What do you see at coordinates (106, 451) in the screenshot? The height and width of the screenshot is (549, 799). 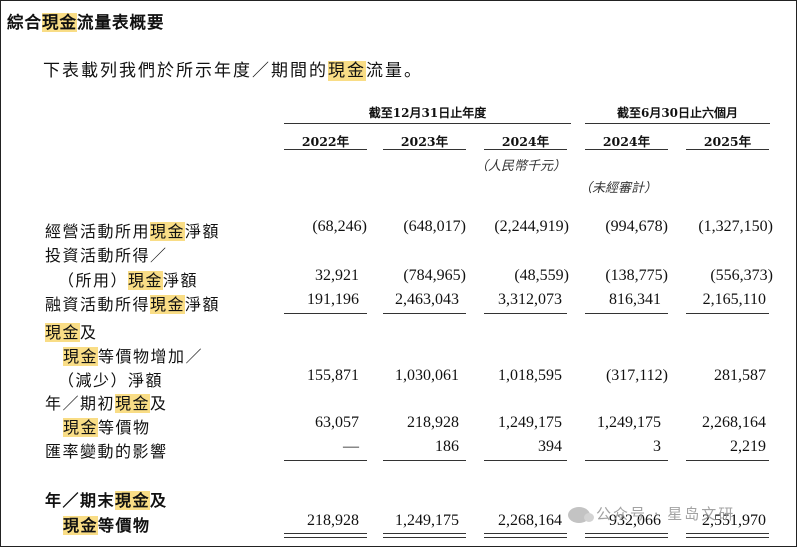 I see `row-label-fx: 匯率變動的影響` at bounding box center [106, 451].